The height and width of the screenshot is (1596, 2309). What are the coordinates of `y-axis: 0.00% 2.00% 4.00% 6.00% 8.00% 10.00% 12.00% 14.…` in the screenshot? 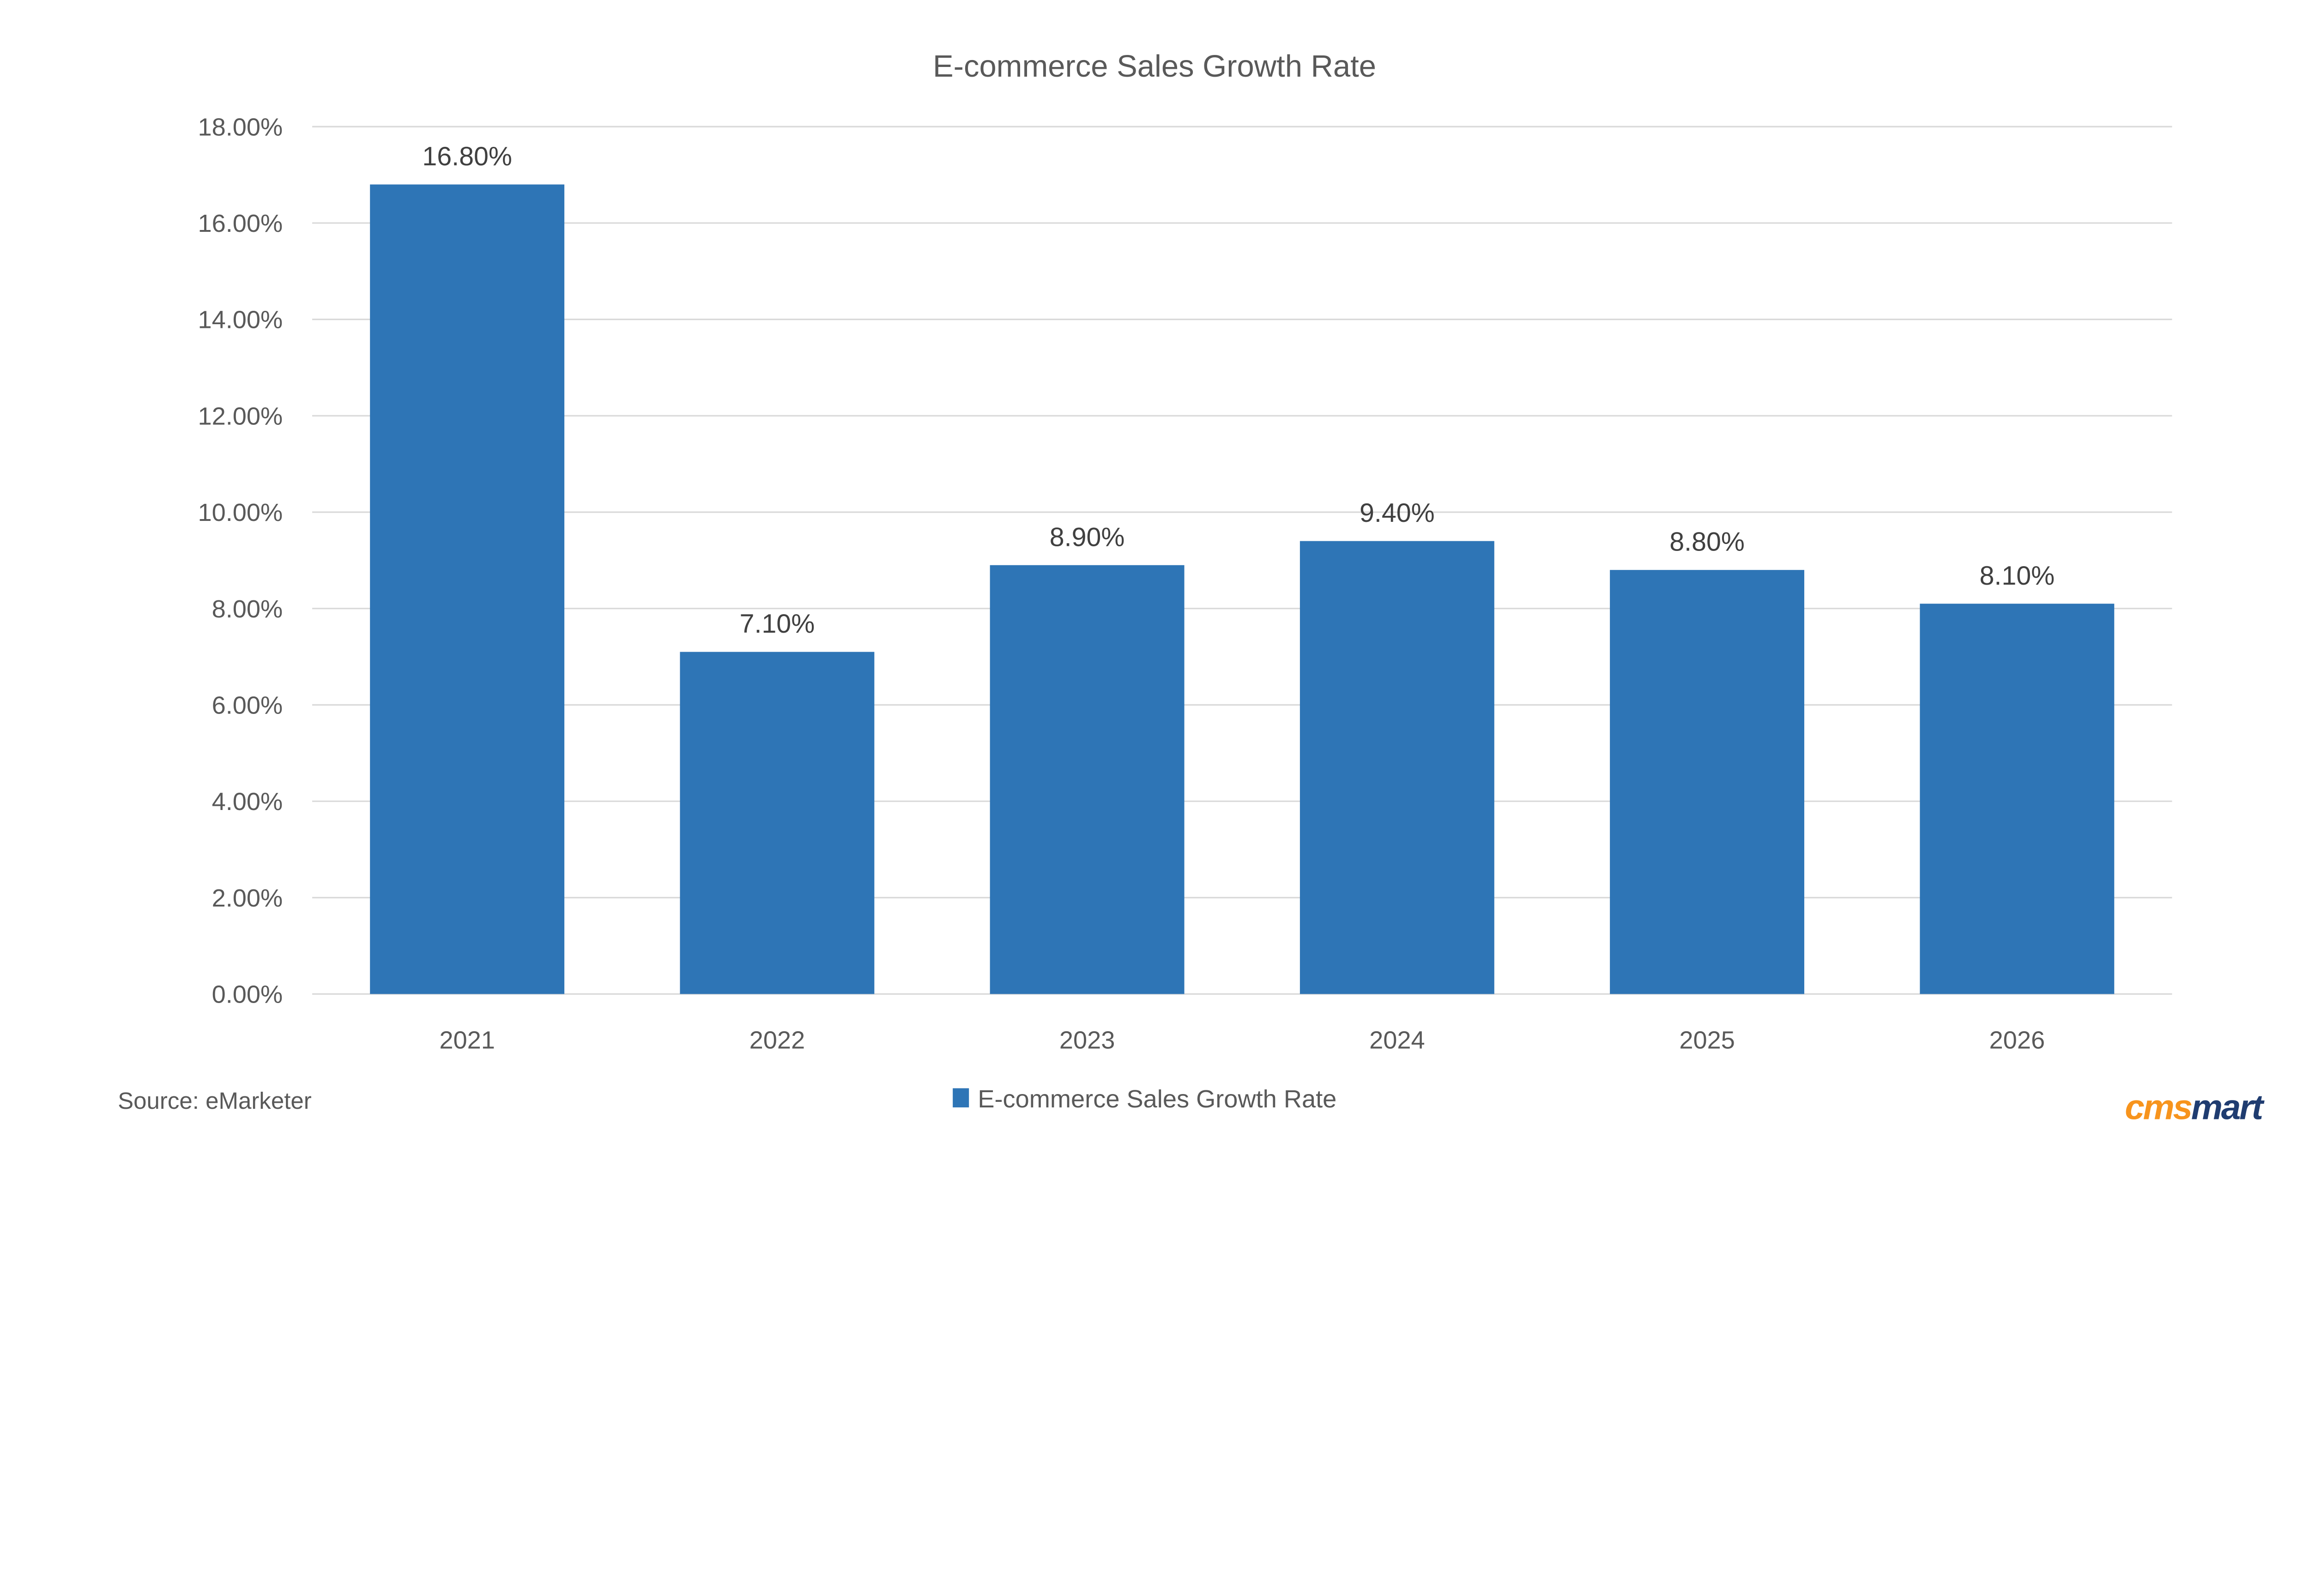 It's located at (241, 560).